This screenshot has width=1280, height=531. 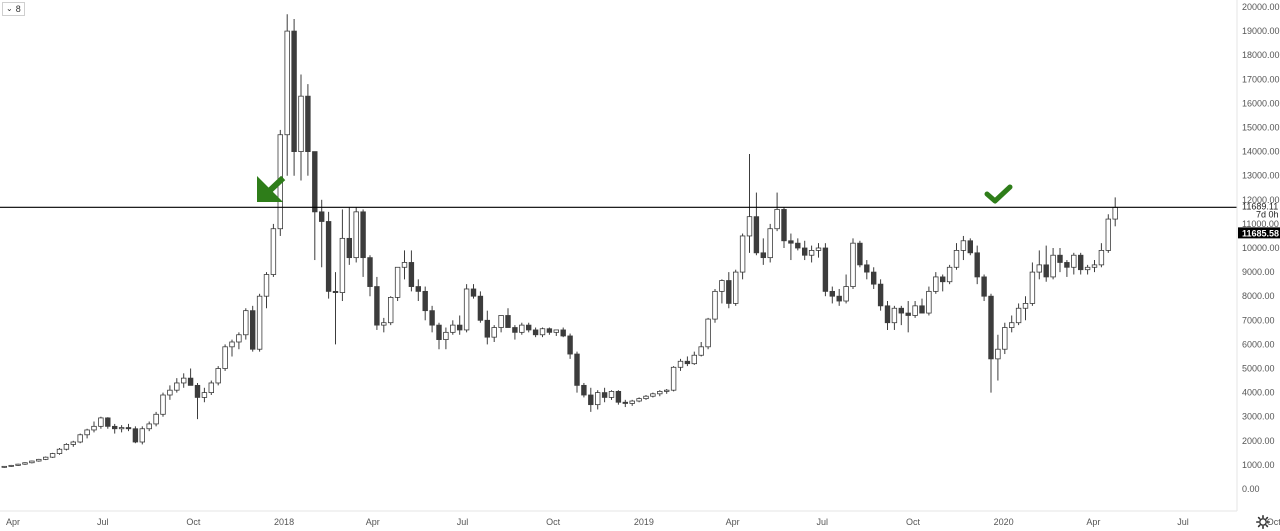 I want to click on y-tick-label: 20000.00, so click(x=1261, y=7).